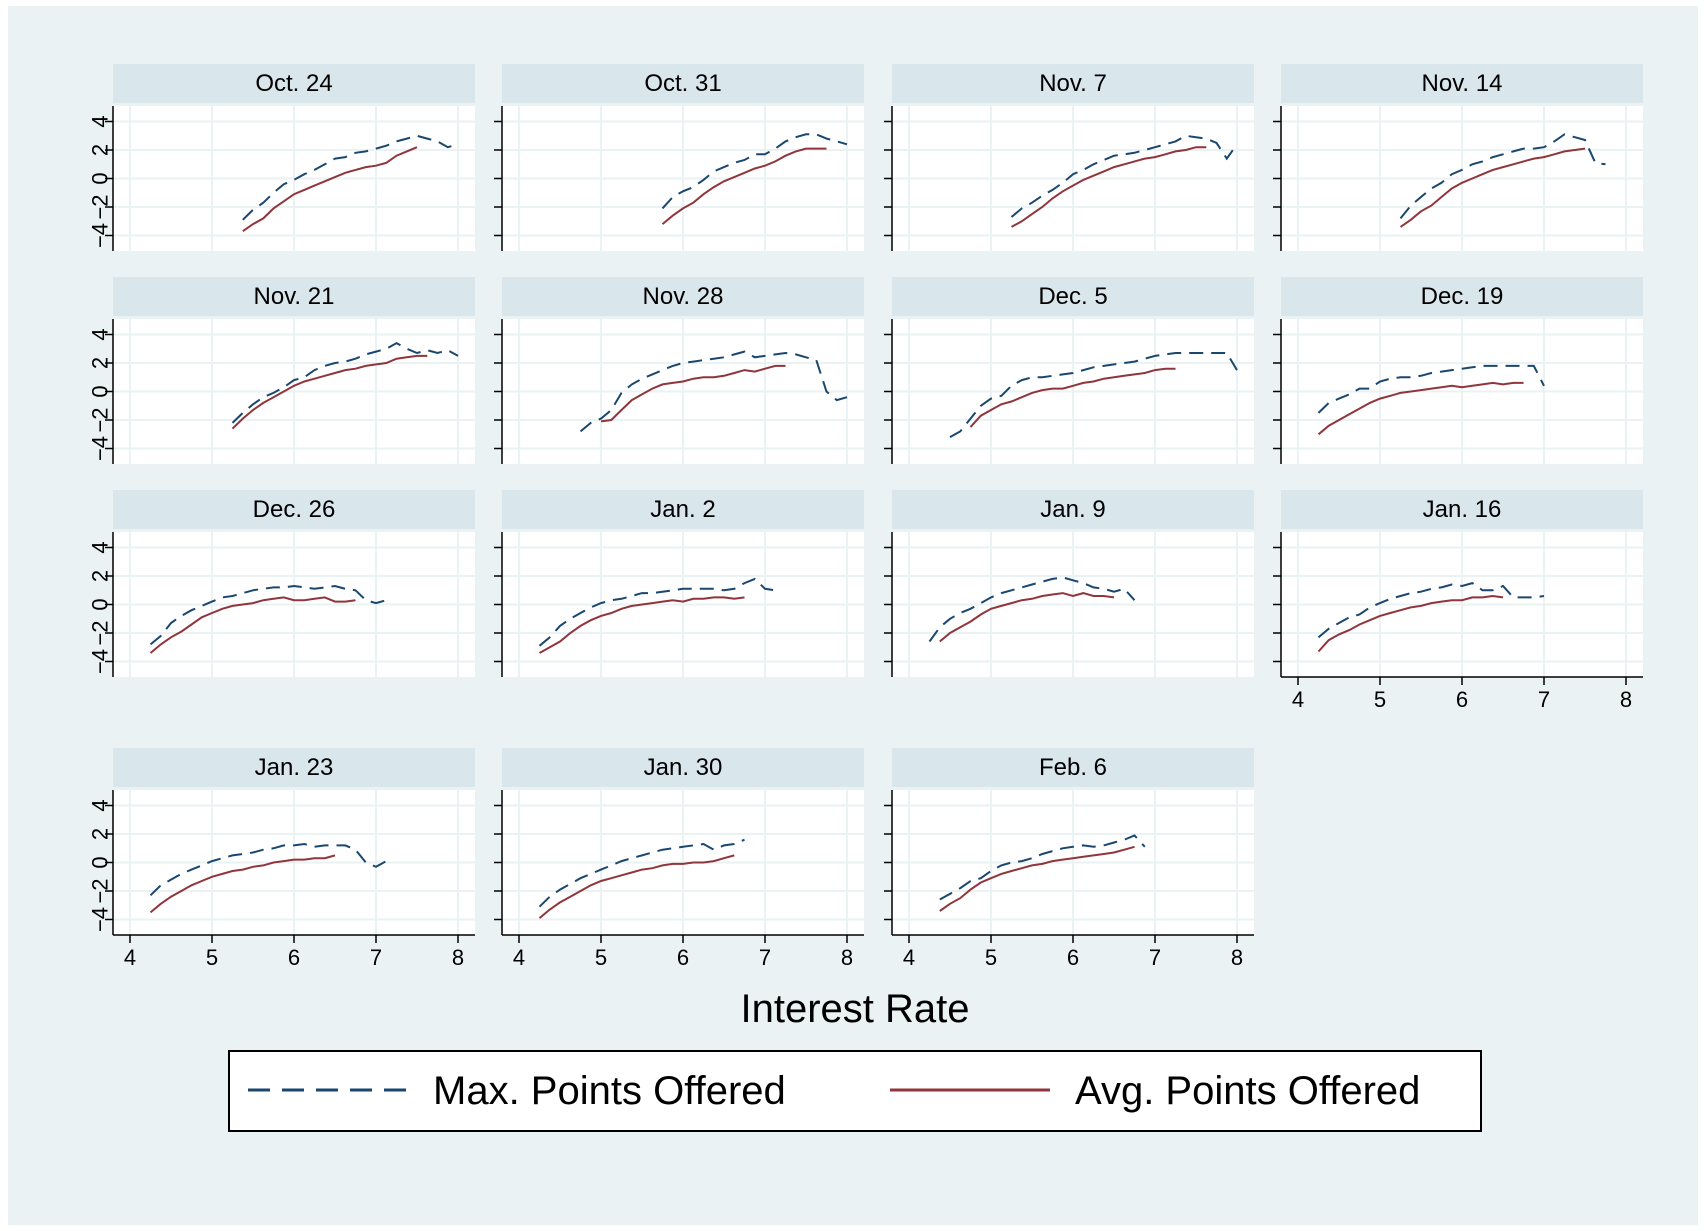  I want to click on legend-label: Avg. Points Offered, so click(1247, 1091).